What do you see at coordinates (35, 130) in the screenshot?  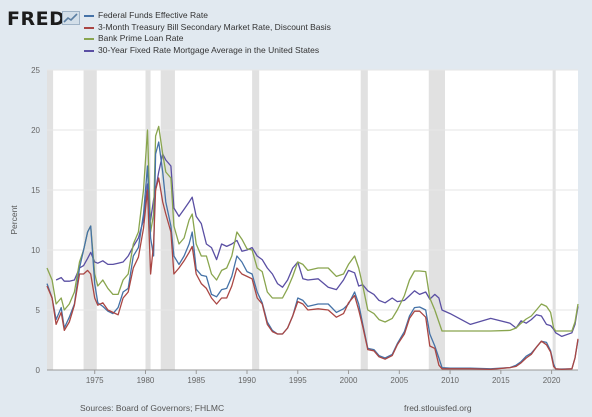 I see `y-tick-label: 20` at bounding box center [35, 130].